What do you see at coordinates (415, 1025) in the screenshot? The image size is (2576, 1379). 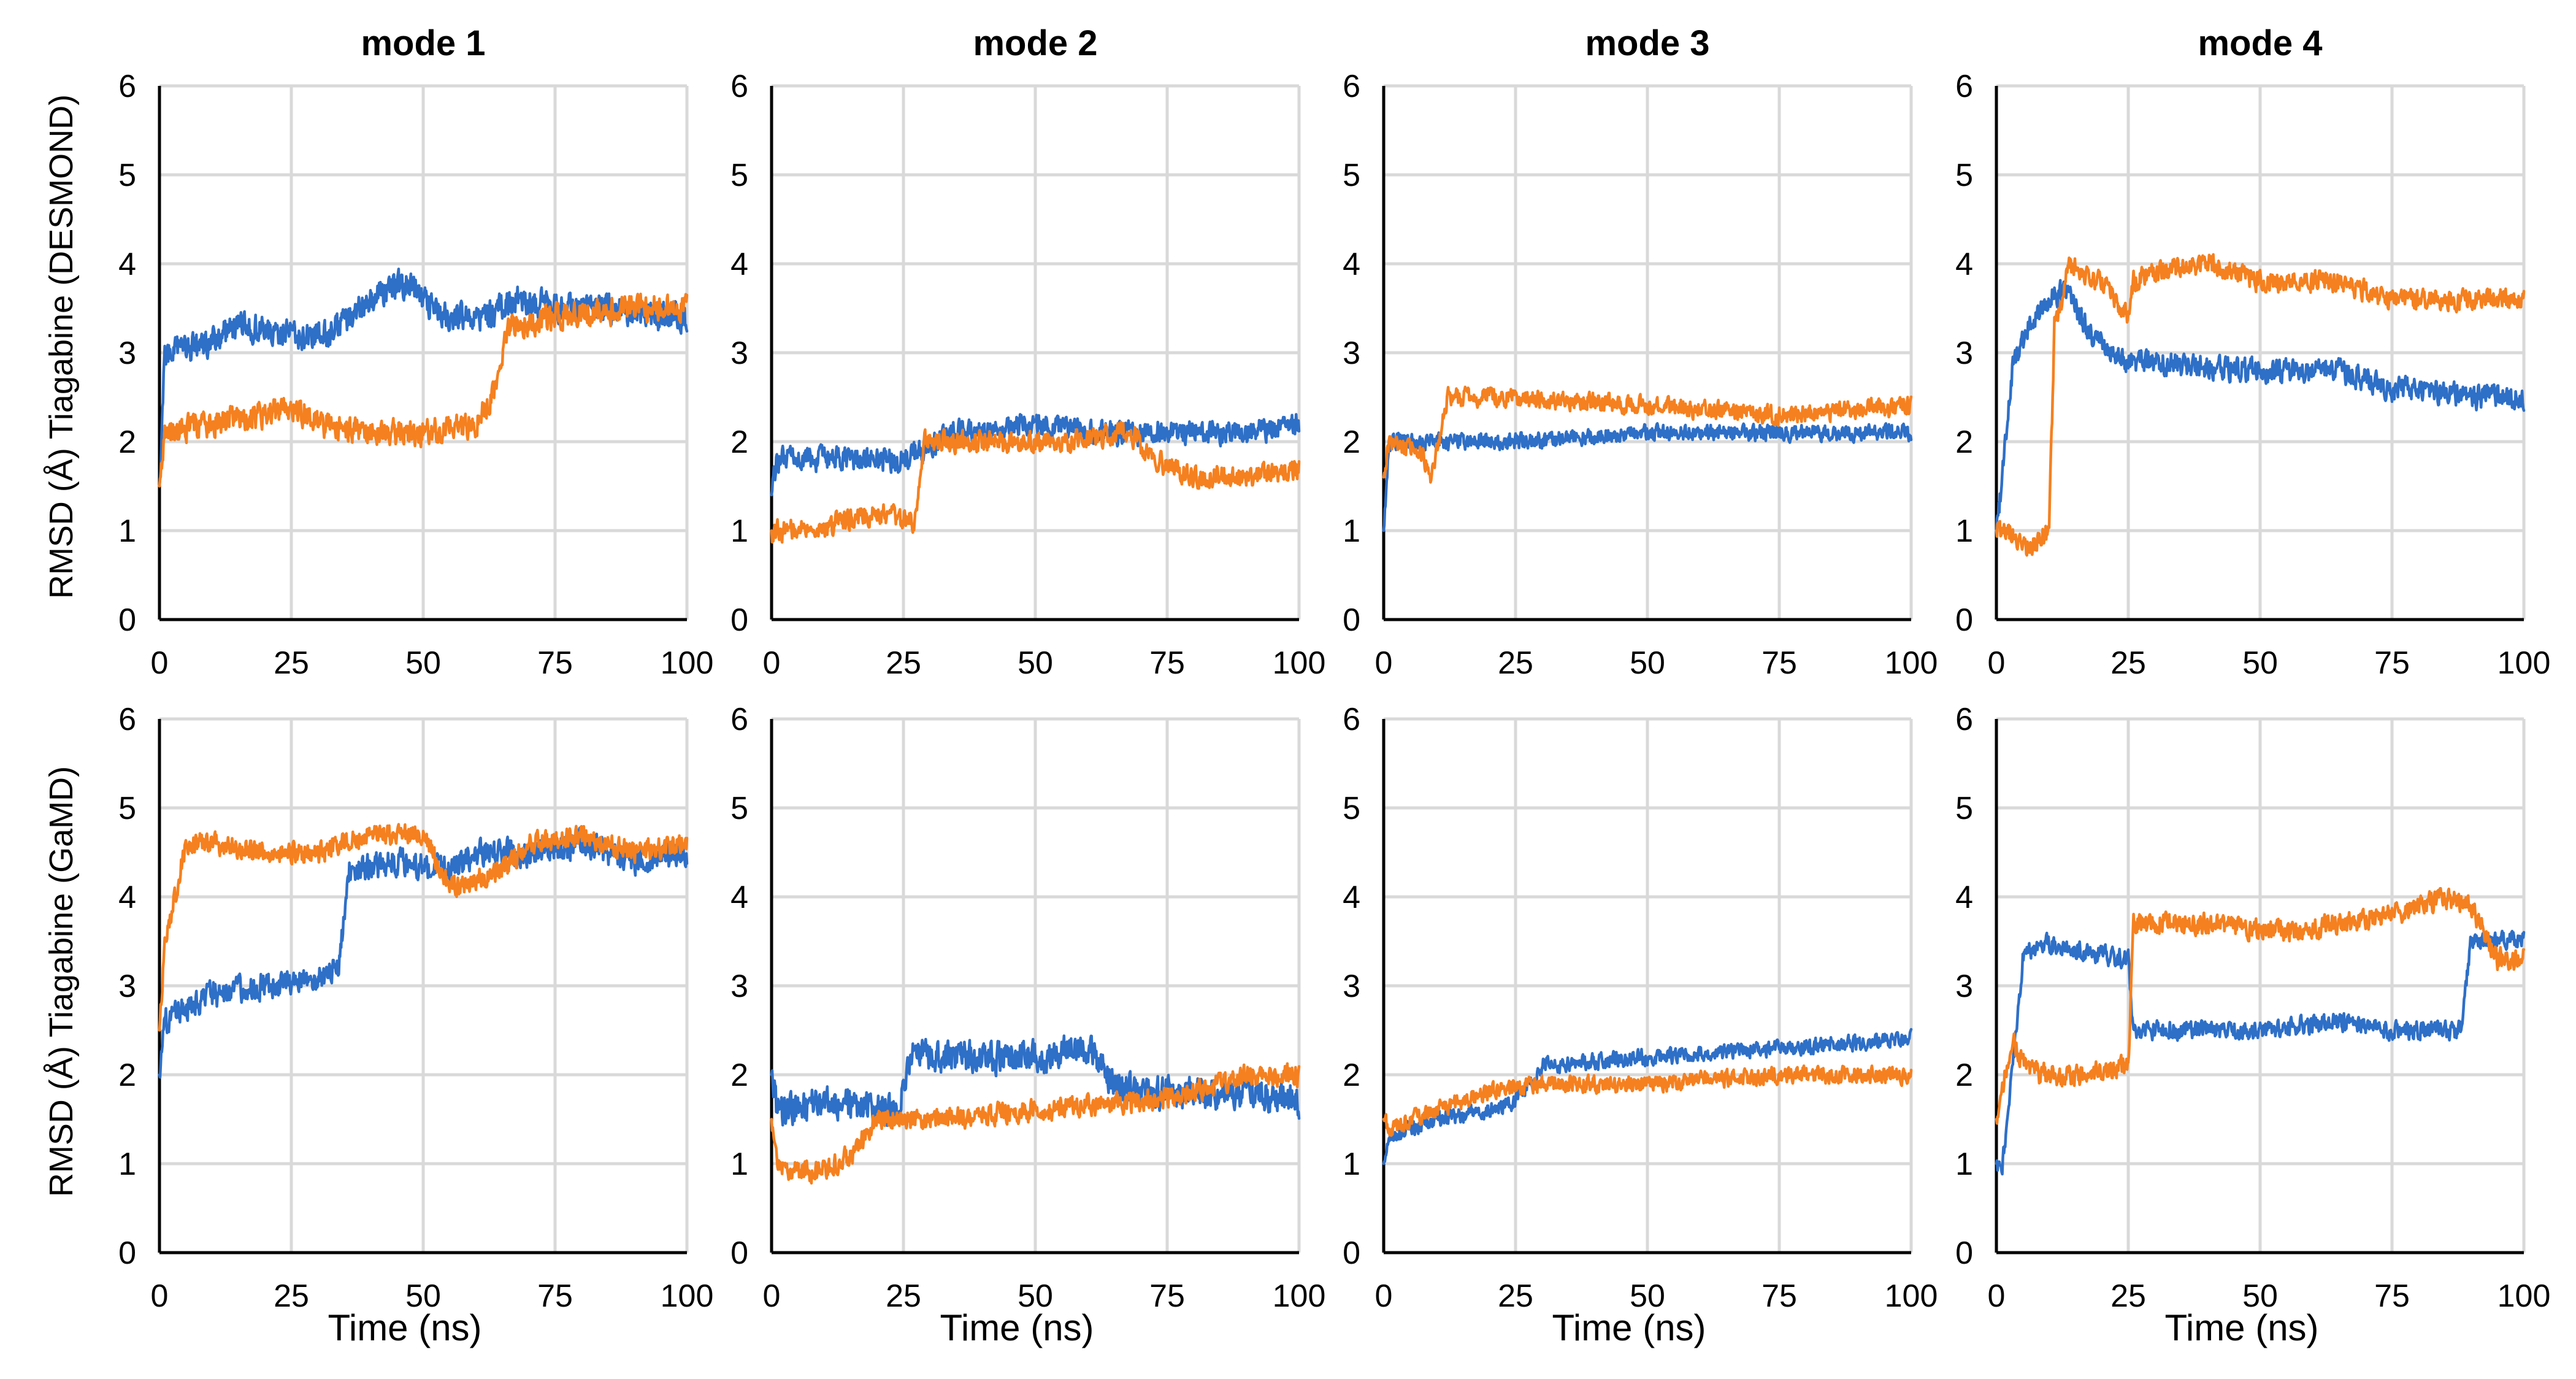 I see `chart-panel-5: 0 1 2 3 4 5 6 0 25 50 75 100 Time (ns)` at bounding box center [415, 1025].